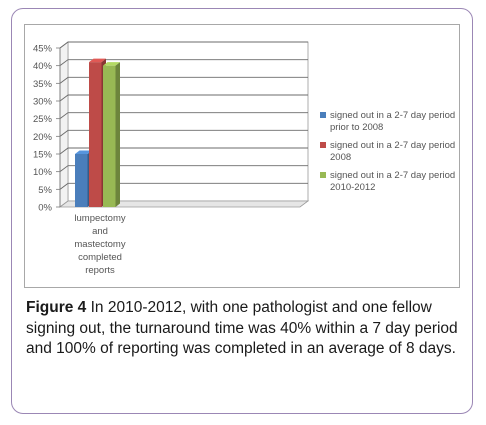 Image resolution: width=486 pixels, height=425 pixels. What do you see at coordinates (340, 157) in the screenshot?
I see `legend-label: 2008` at bounding box center [340, 157].